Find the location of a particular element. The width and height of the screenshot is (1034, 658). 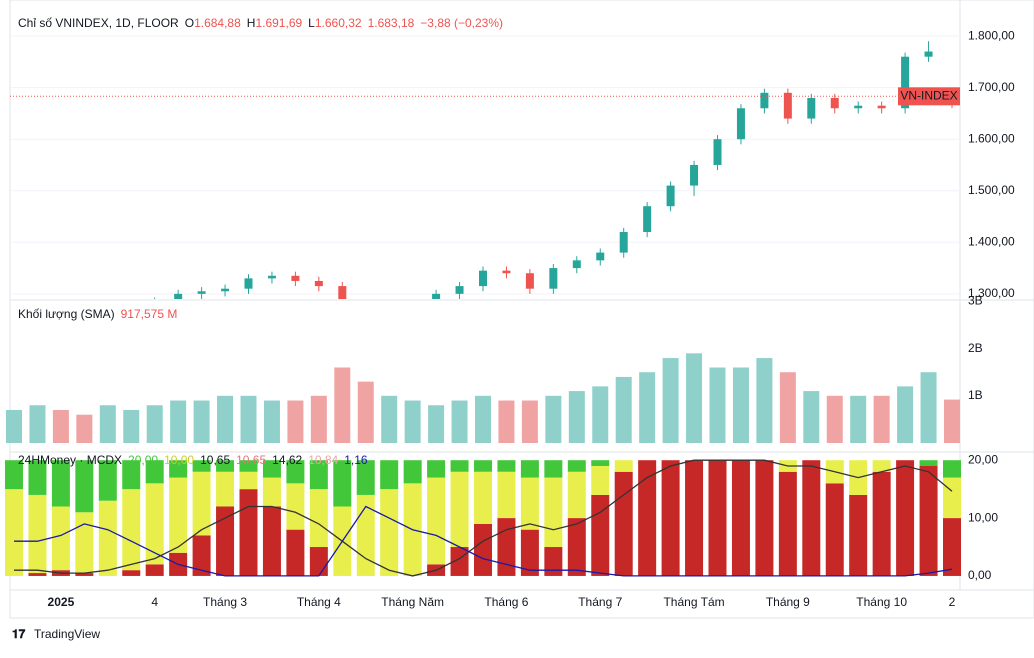

price-badge-bg is located at coordinates (929, 96).